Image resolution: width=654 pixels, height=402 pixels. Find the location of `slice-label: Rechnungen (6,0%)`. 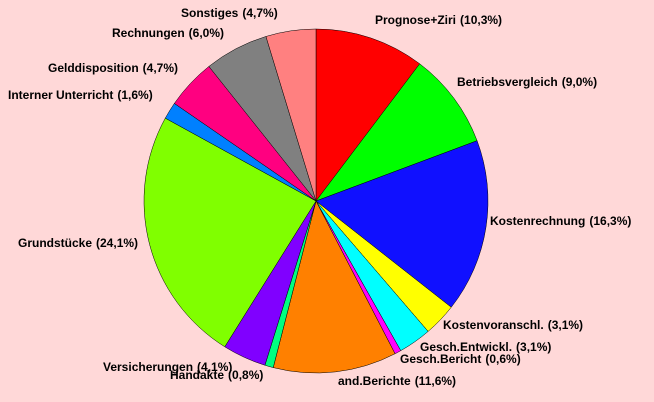

slice-label: Rechnungen (6,0%) is located at coordinates (168, 33).